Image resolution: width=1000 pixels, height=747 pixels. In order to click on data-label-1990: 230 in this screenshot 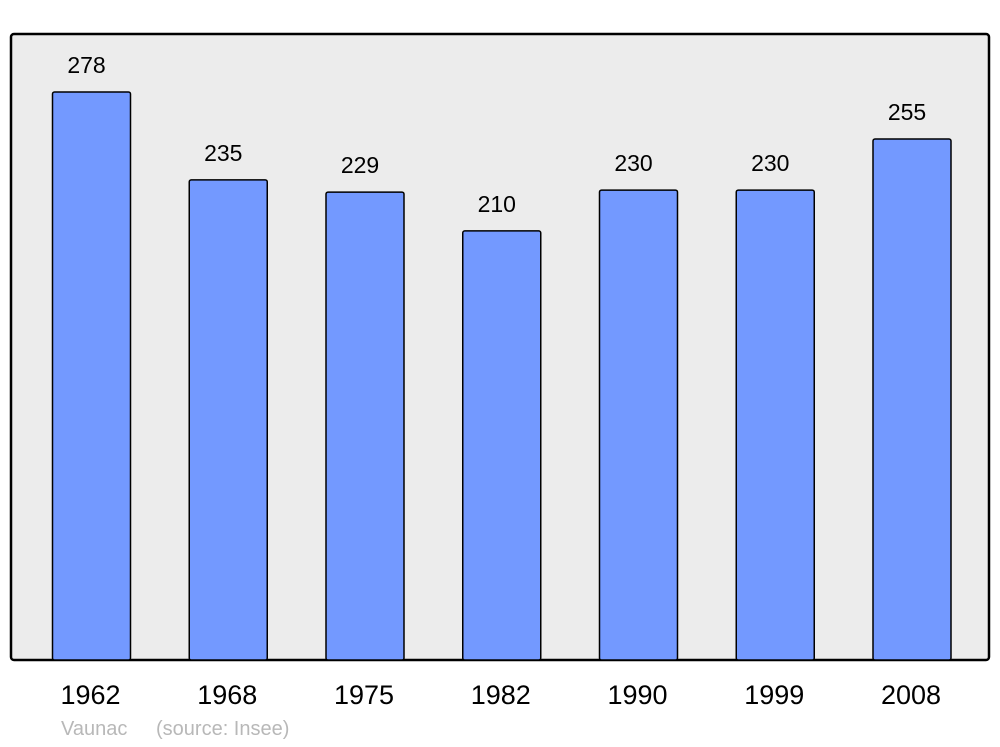, I will do `click(633, 163)`.